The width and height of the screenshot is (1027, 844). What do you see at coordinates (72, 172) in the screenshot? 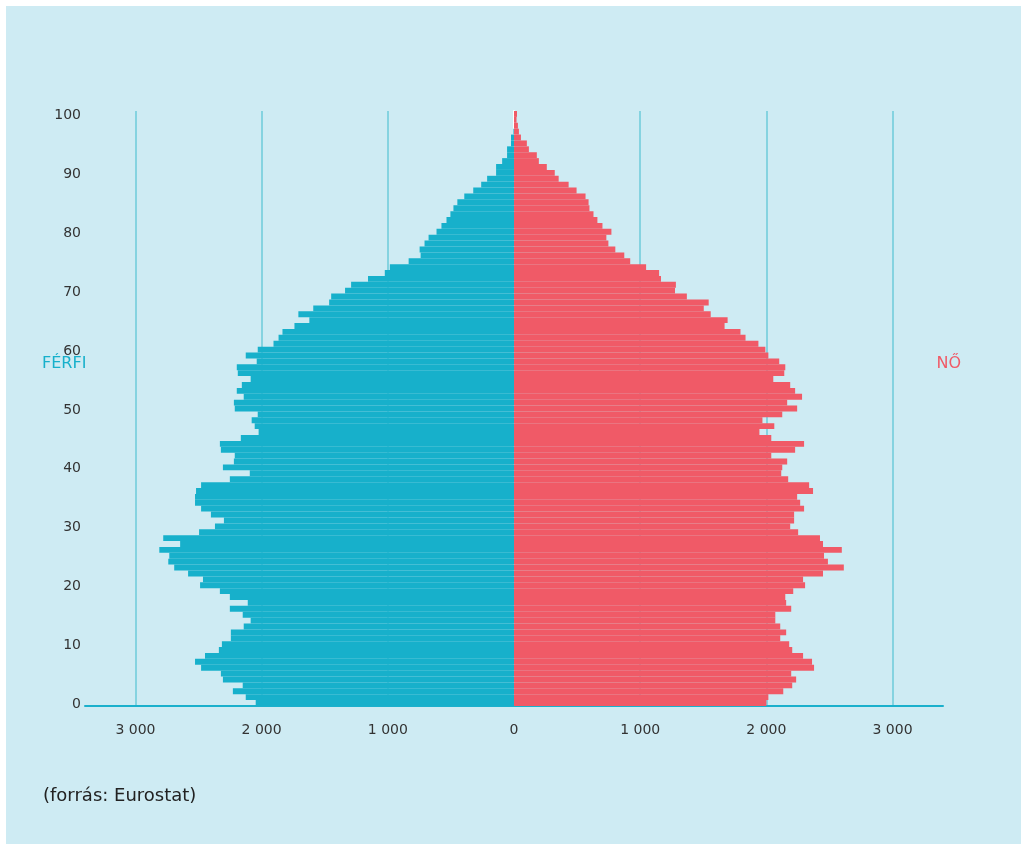
I see `y-tick-label: 90` at bounding box center [72, 172].